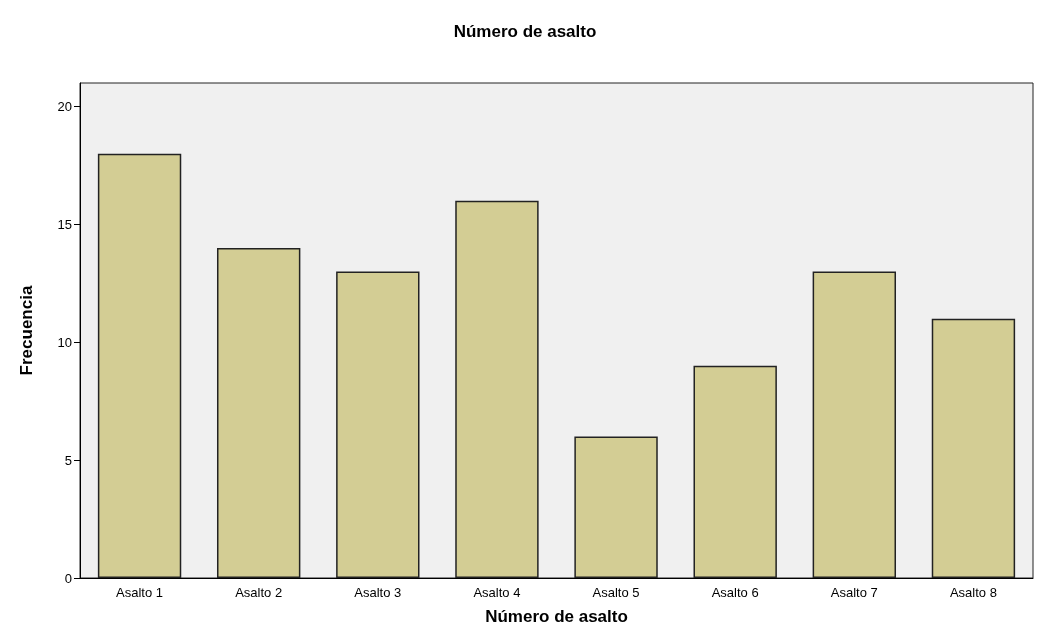  What do you see at coordinates (68, 460) in the screenshot?
I see `y-tick-label: 5` at bounding box center [68, 460].